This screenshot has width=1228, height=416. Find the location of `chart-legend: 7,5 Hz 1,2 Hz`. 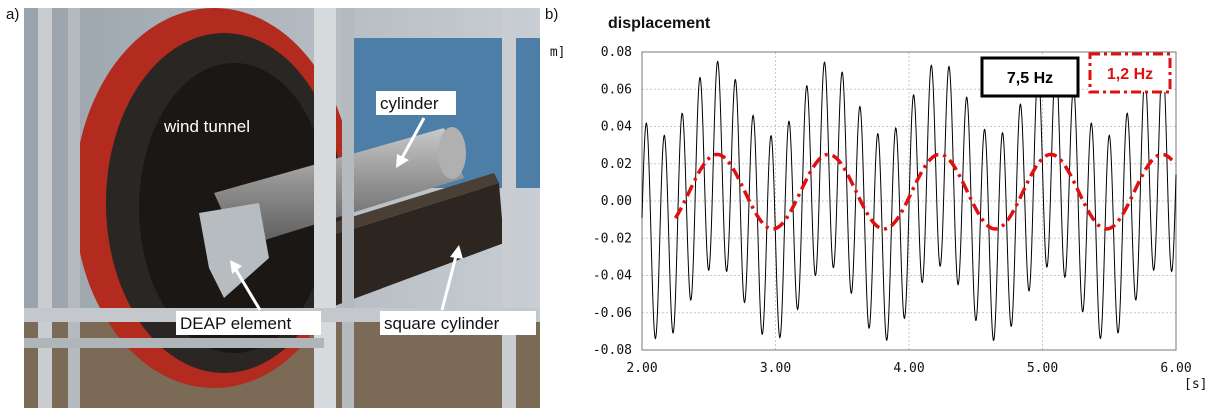

chart-legend: 7,5 Hz 1,2 Hz is located at coordinates (1076, 75).